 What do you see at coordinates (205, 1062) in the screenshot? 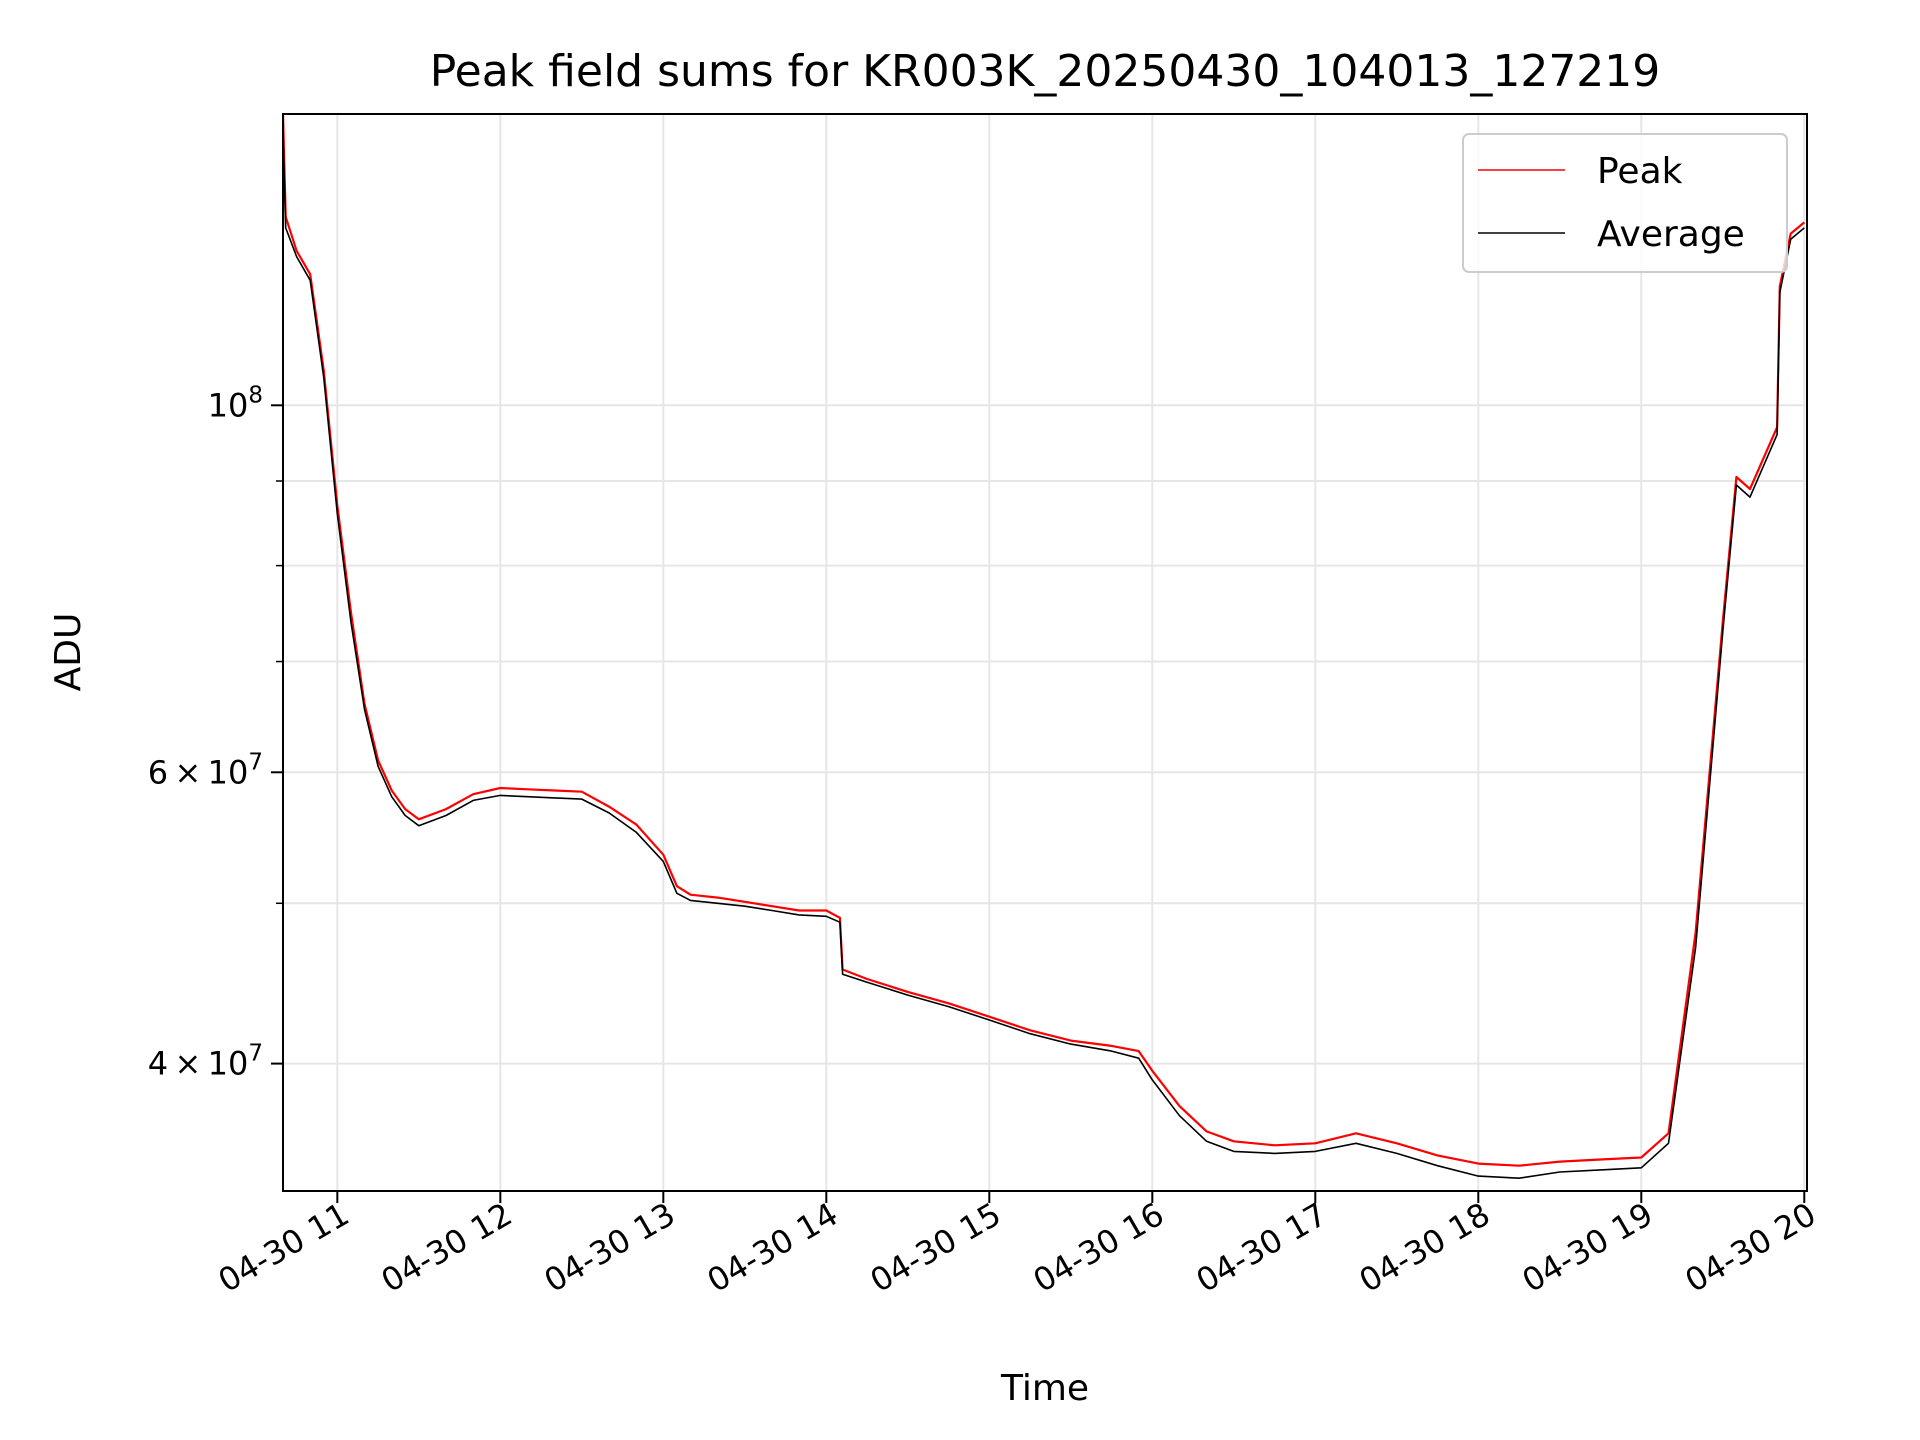
I see `y-tick-label: 4 × 107` at bounding box center [205, 1062].